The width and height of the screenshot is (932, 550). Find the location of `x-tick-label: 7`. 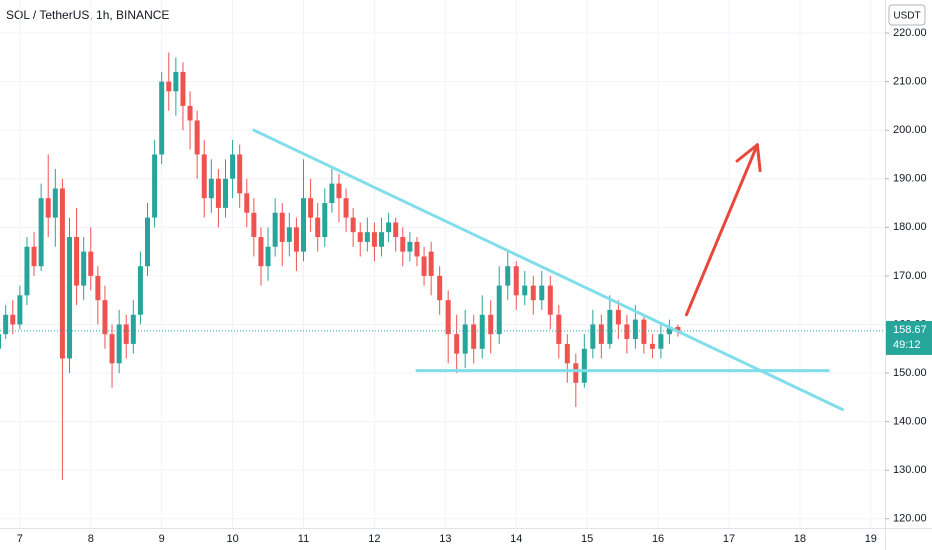

x-tick-label: 7 is located at coordinates (20, 539).